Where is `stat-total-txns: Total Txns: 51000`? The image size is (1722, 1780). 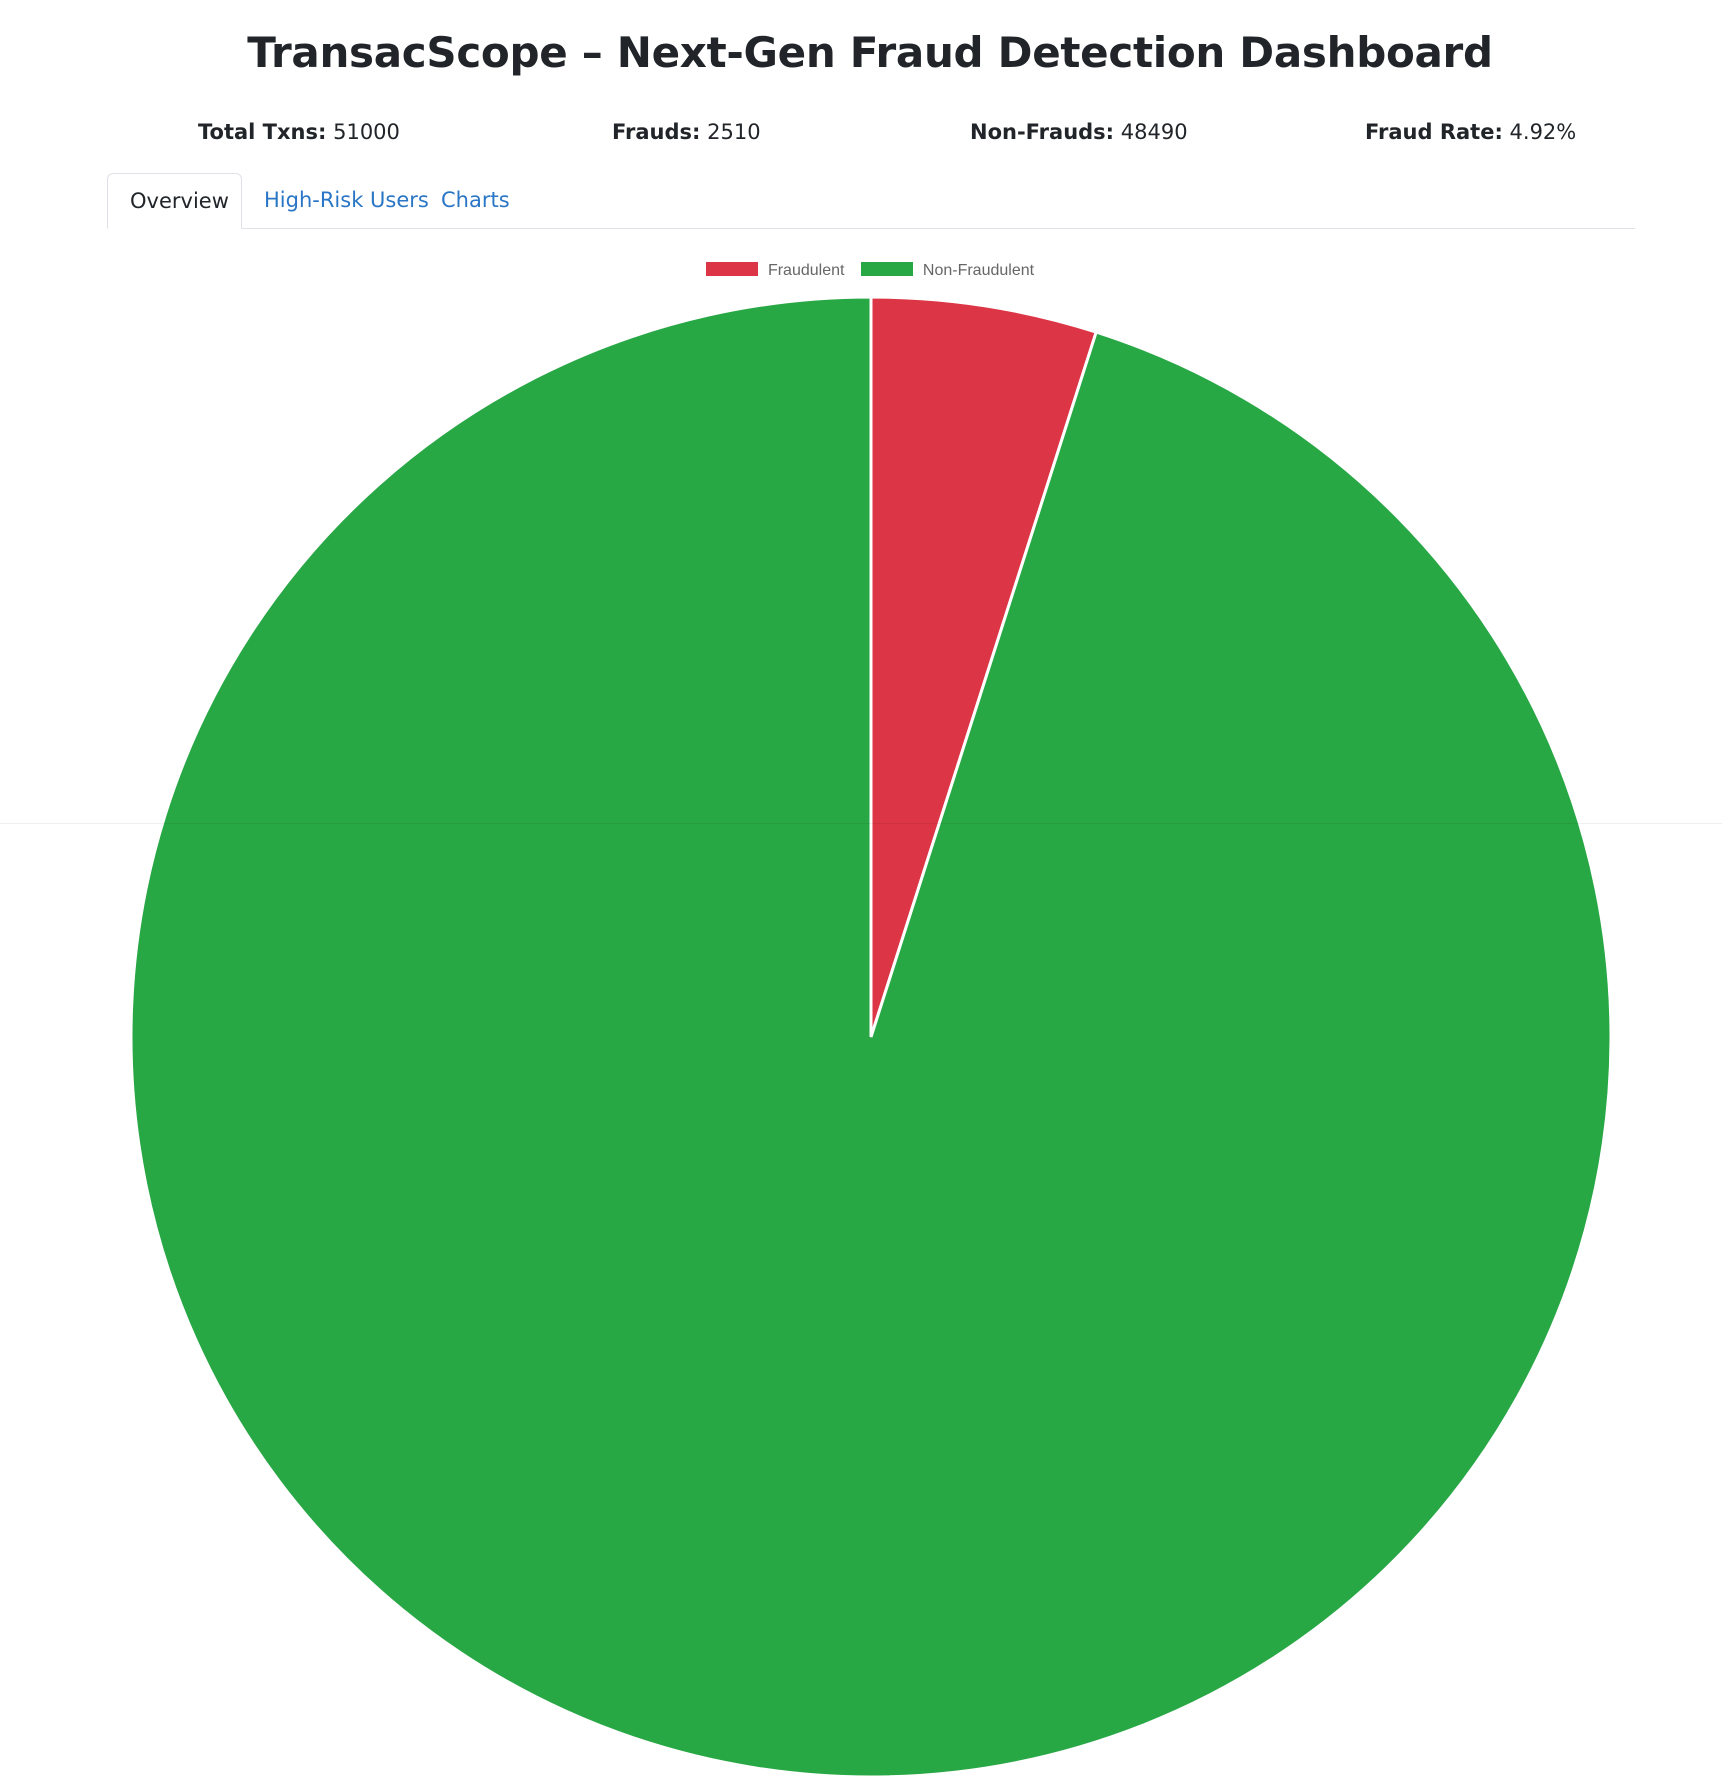
stat-total-txns: Total Txns: 51000 is located at coordinates (299, 132).